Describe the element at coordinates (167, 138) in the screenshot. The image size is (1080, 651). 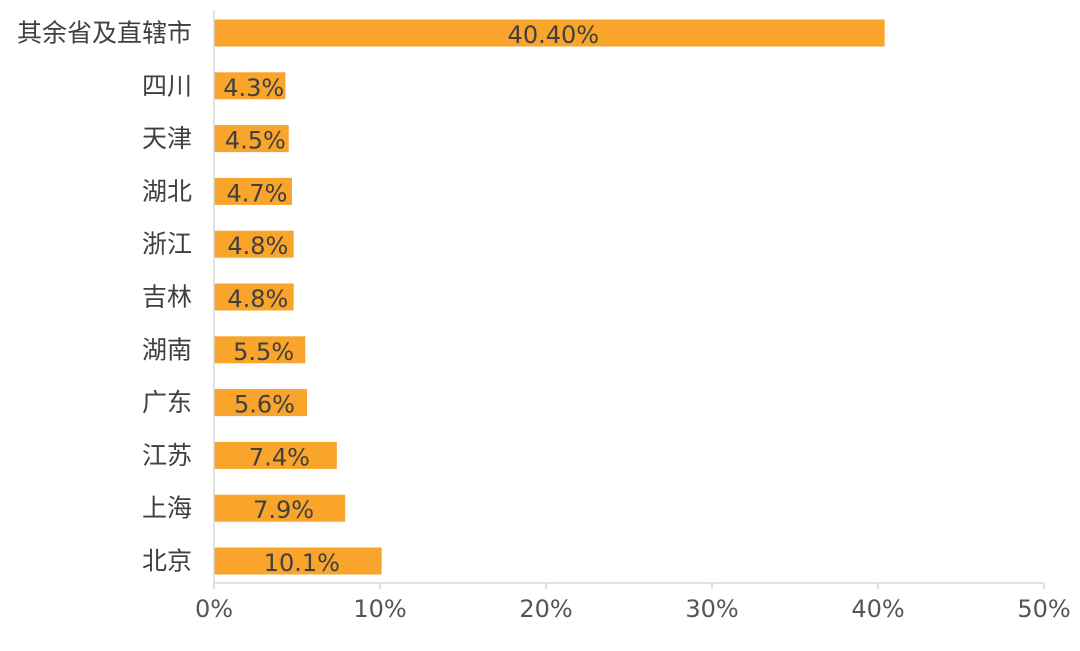
I see `category-label-2: 天津` at that location.